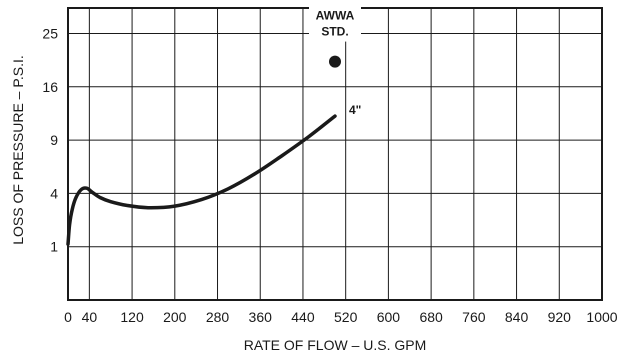  What do you see at coordinates (54, 193) in the screenshot?
I see `y-tick-label: 4` at bounding box center [54, 193].